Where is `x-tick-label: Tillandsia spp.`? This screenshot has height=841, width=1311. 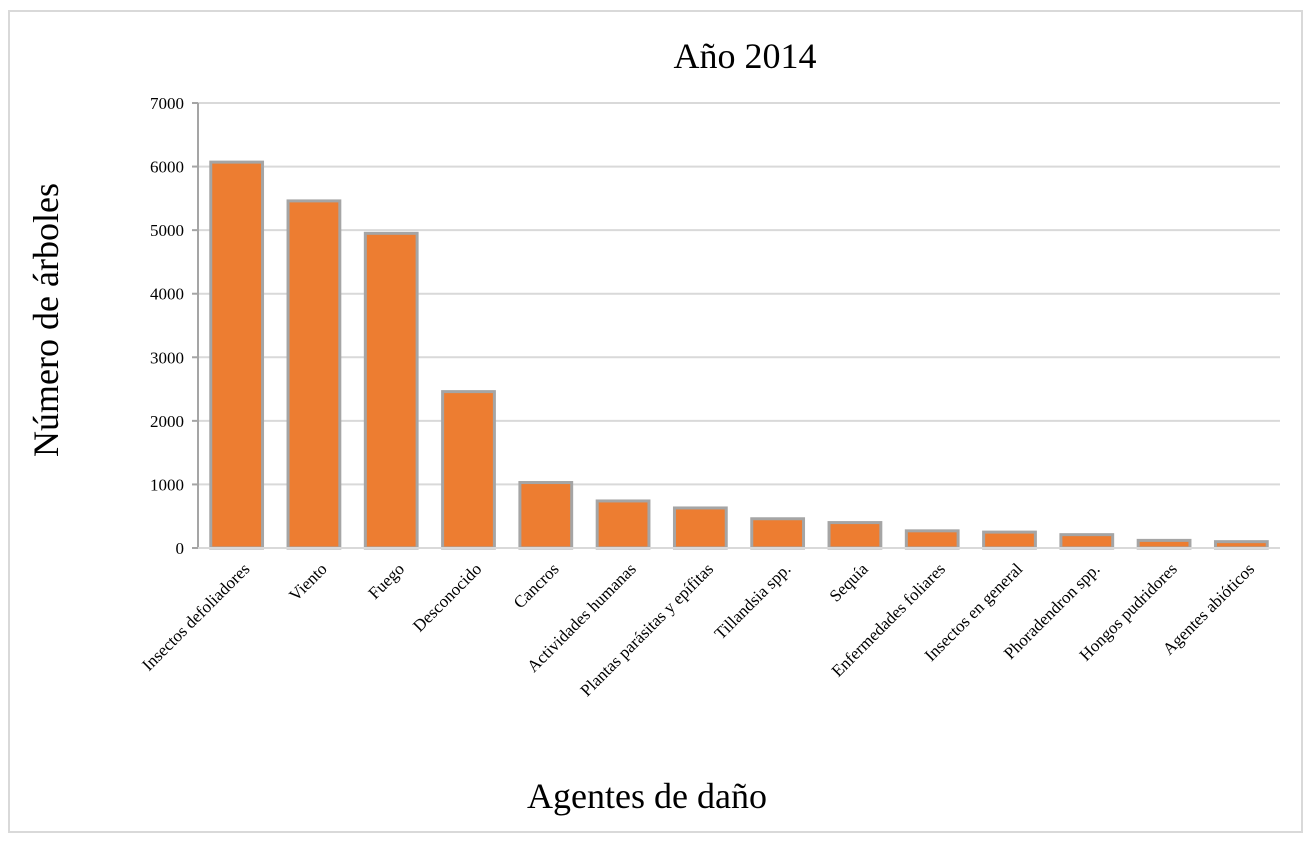
x-tick-label: Tillandsia spp. is located at coordinates (753, 601).